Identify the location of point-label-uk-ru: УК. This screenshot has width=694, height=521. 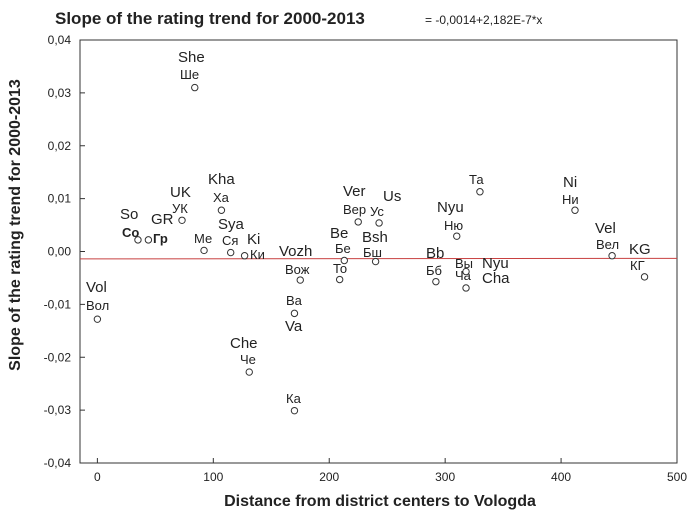
(180, 208).